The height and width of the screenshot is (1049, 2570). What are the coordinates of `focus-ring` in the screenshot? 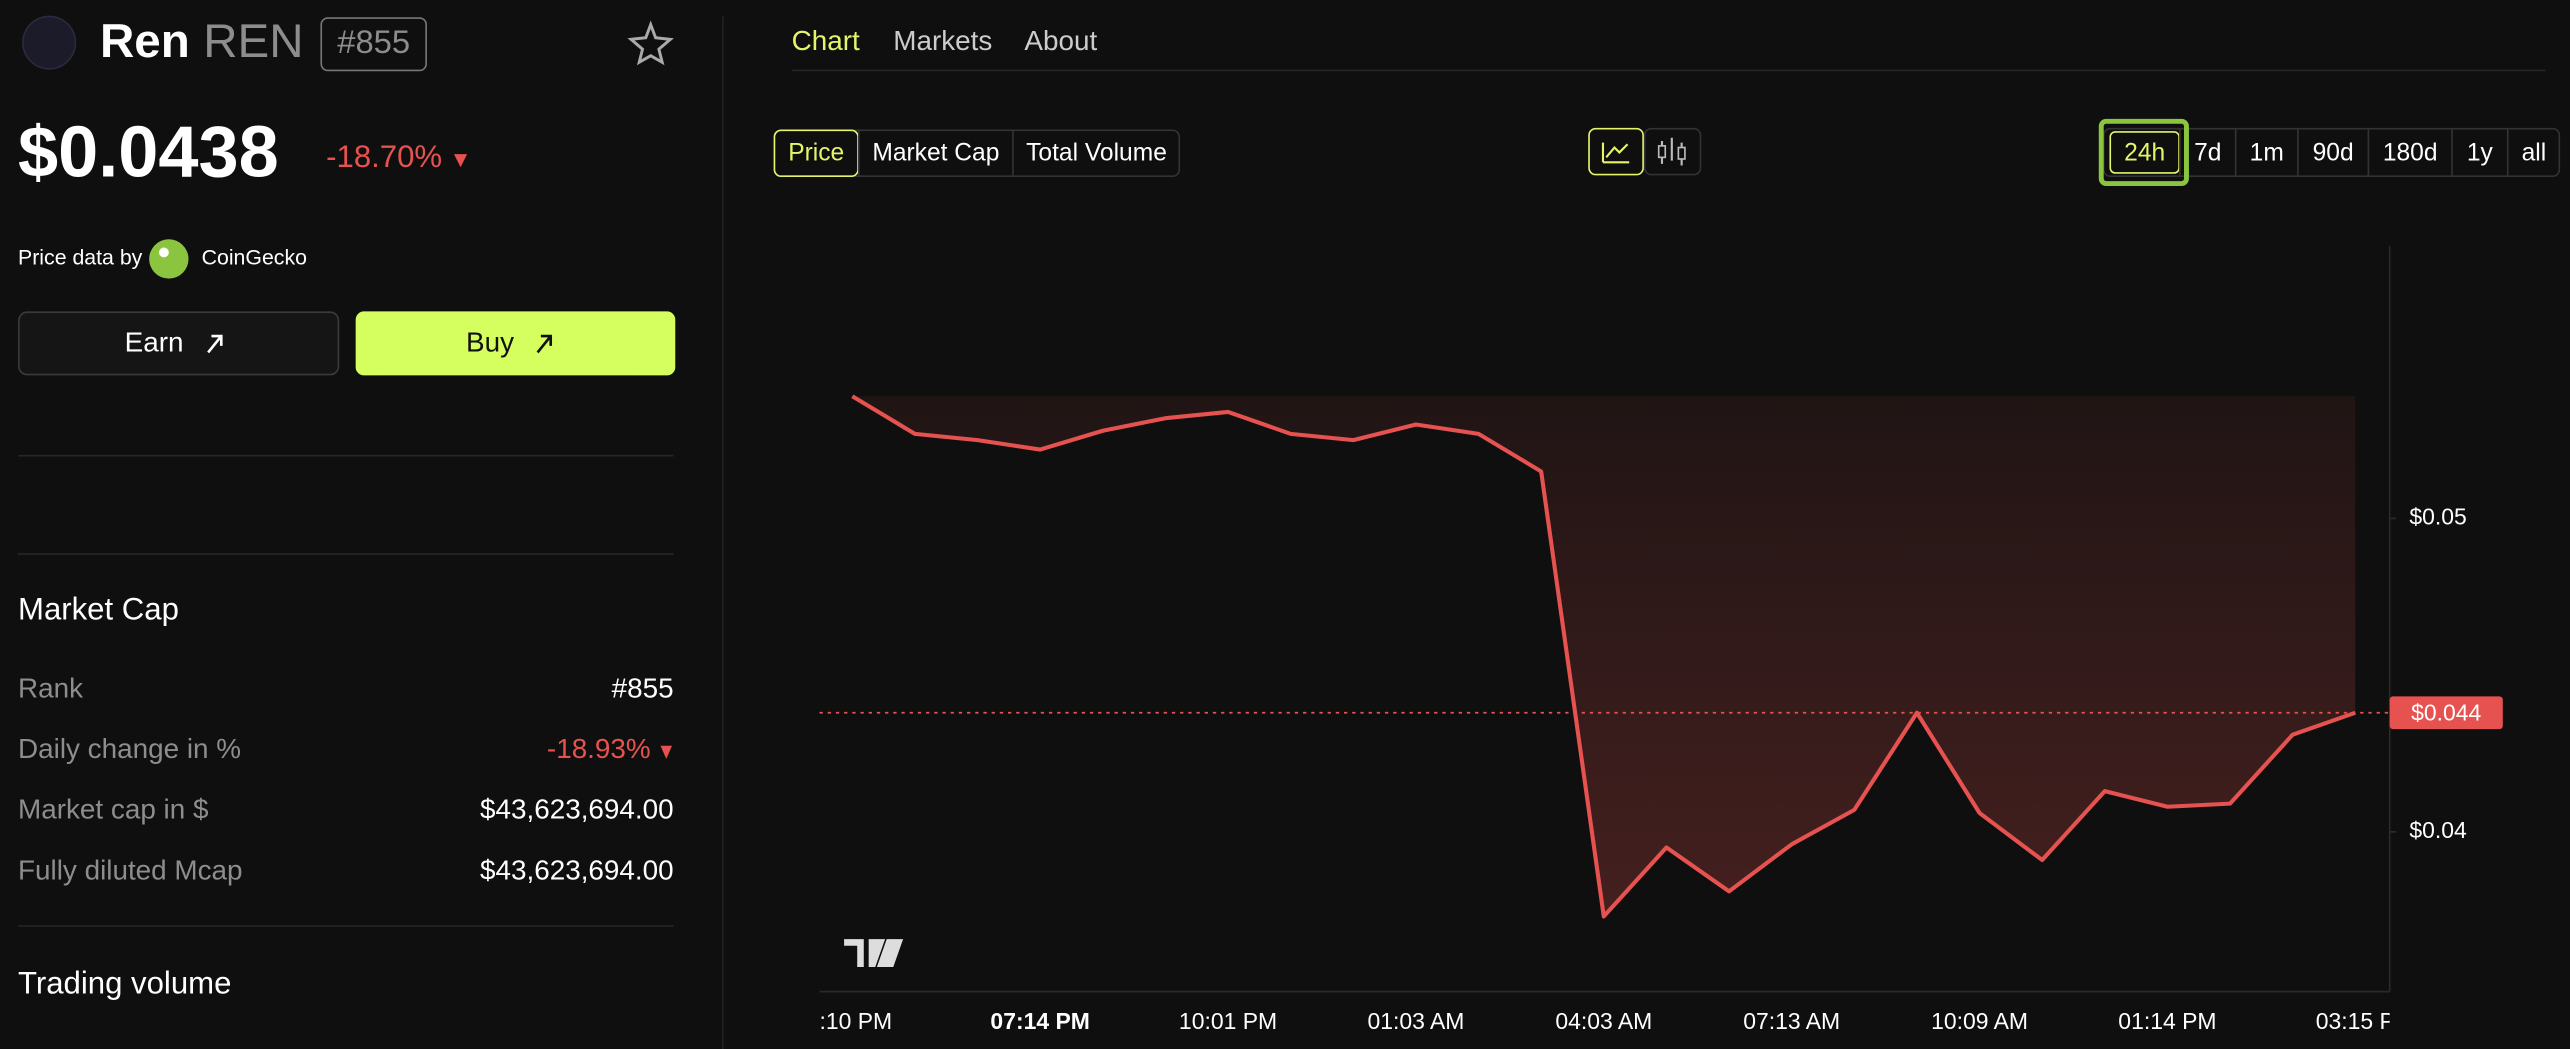 It's located at (2143, 152).